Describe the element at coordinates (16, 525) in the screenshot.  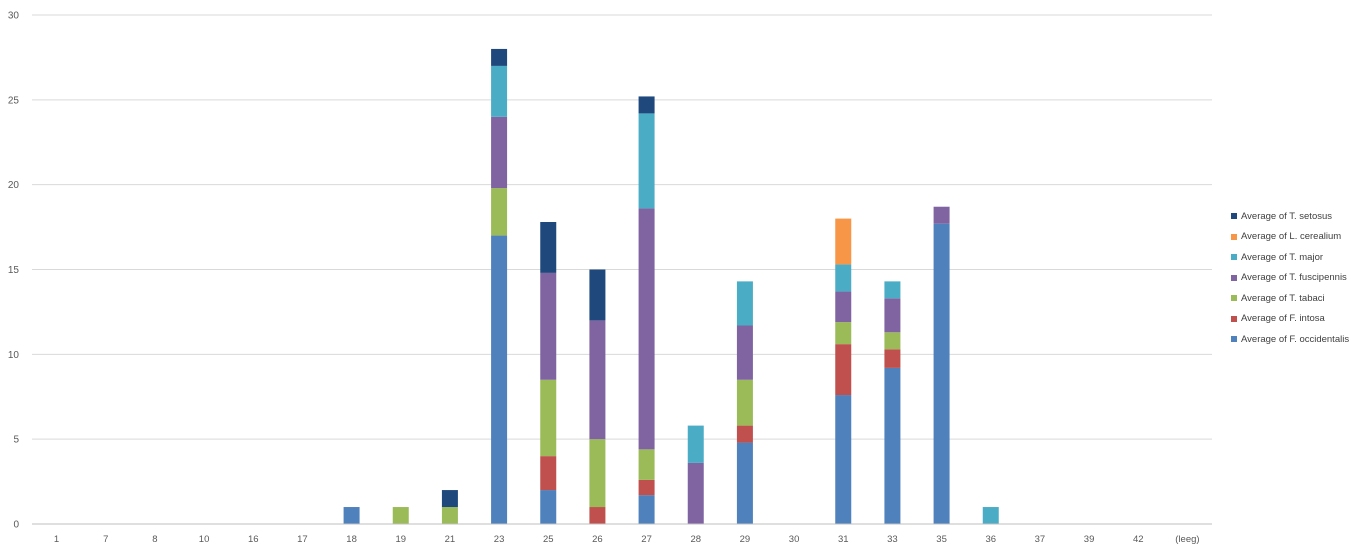
I see `y-tick-label: 0` at that location.